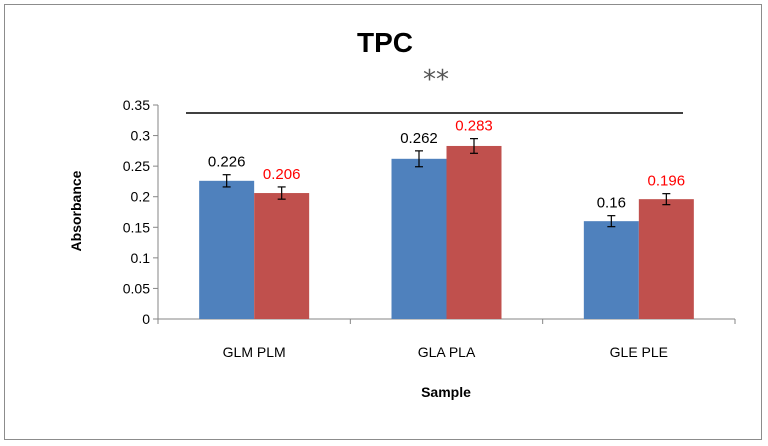 The height and width of the screenshot is (446, 768). I want to click on chart-title: TPC, so click(385, 42).